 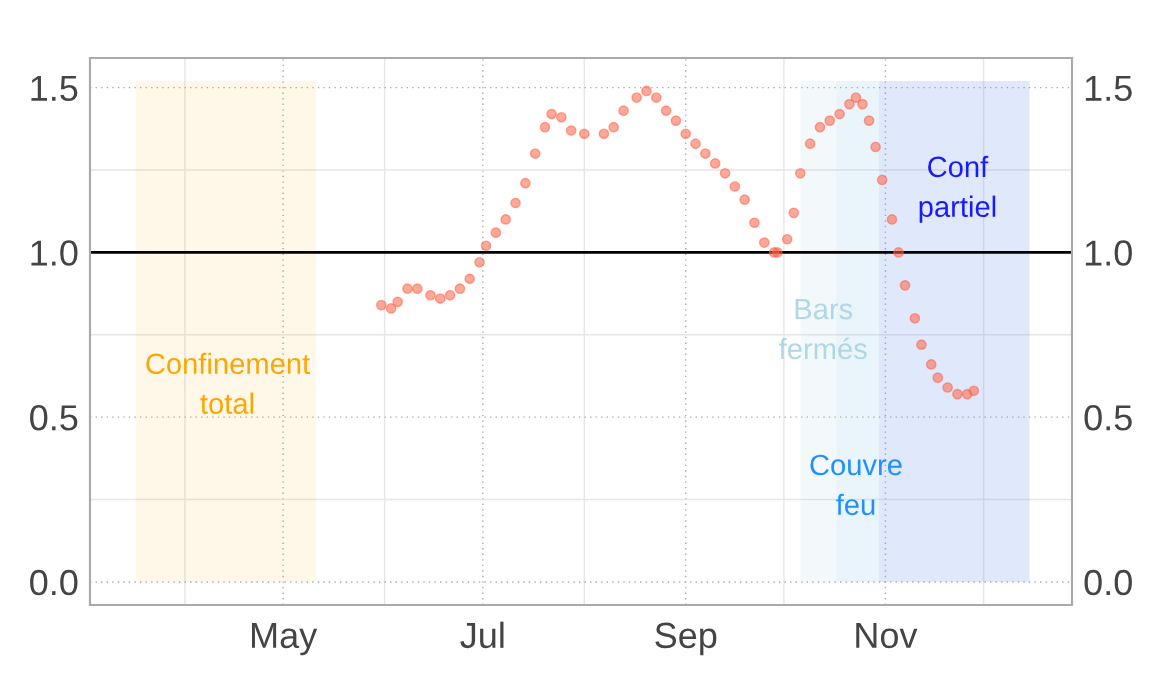 What do you see at coordinates (1108, 88) in the screenshot?
I see `y2-tick-label: 1.5` at bounding box center [1108, 88].